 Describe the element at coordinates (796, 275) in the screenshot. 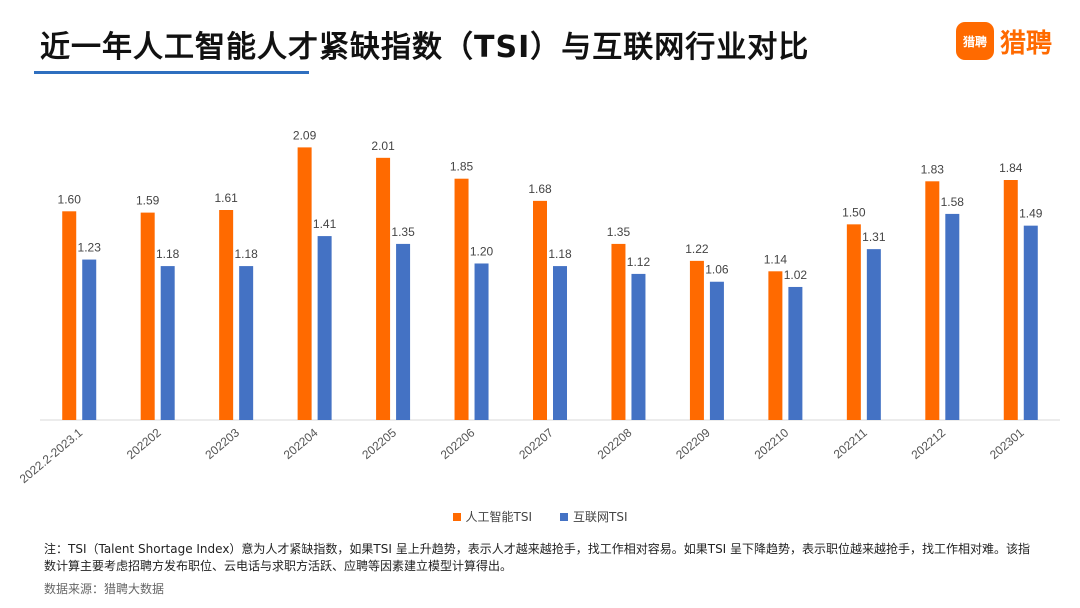

I see `data-label-internet-9: 1.02` at that location.